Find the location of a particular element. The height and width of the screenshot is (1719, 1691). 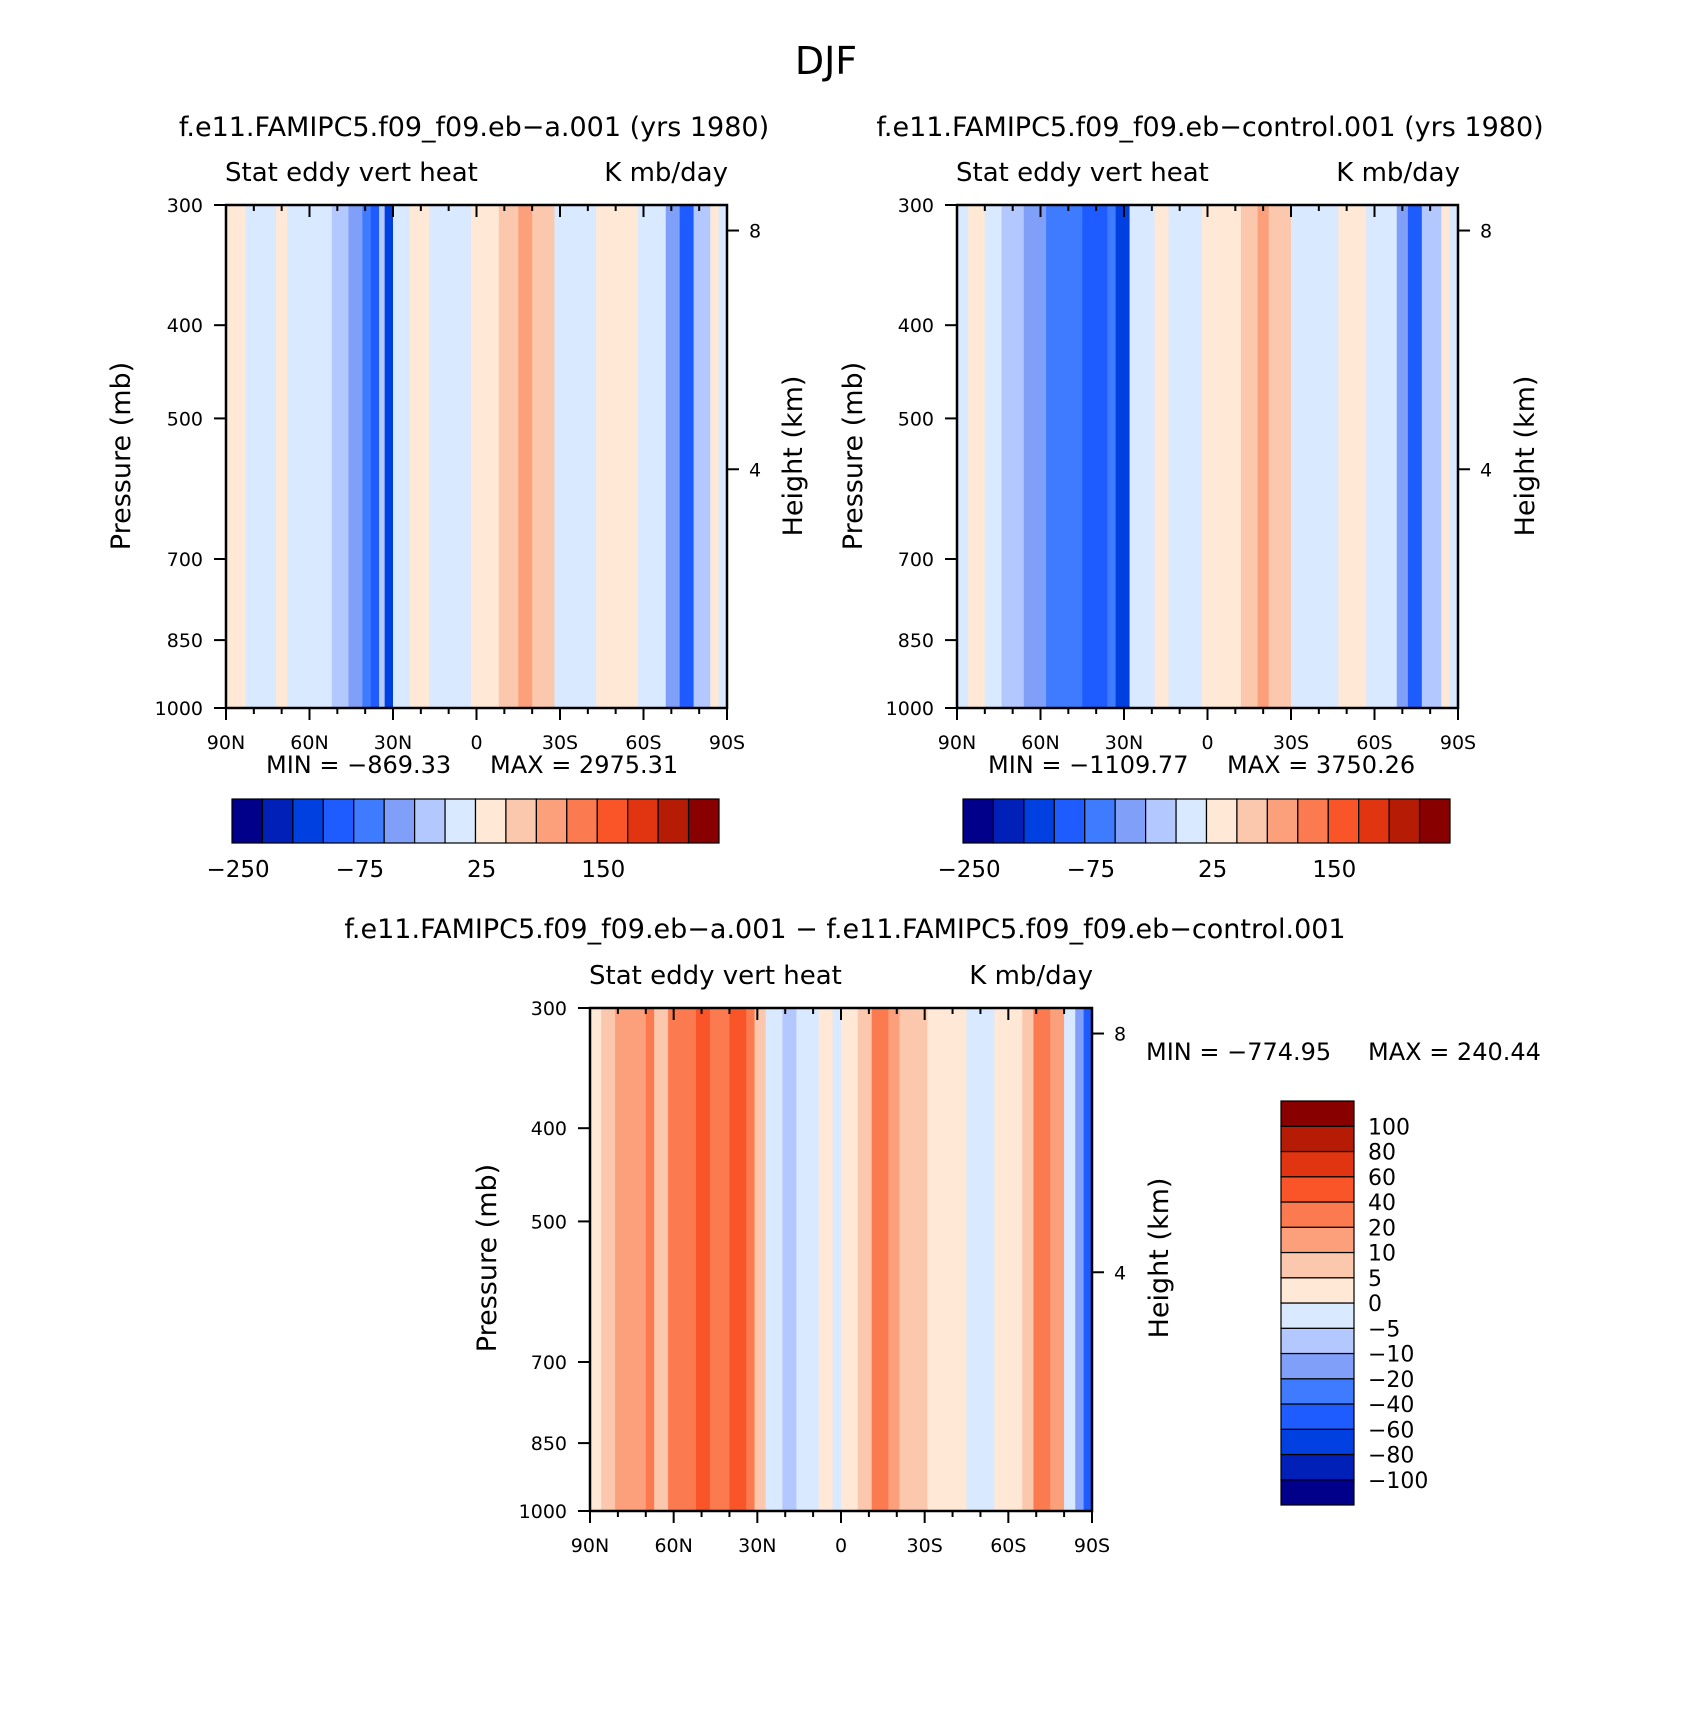

y-tick-label: 500 is located at coordinates (185, 419).